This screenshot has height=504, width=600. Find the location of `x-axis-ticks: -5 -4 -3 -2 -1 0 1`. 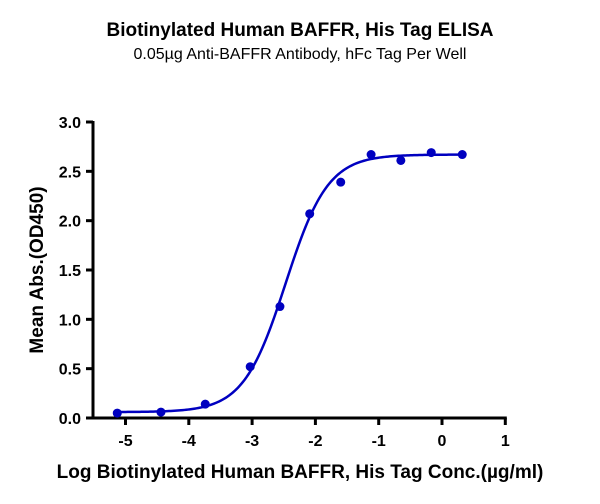

x-axis-ticks: -5 -4 -3 -2 -1 0 1 is located at coordinates (314, 434).